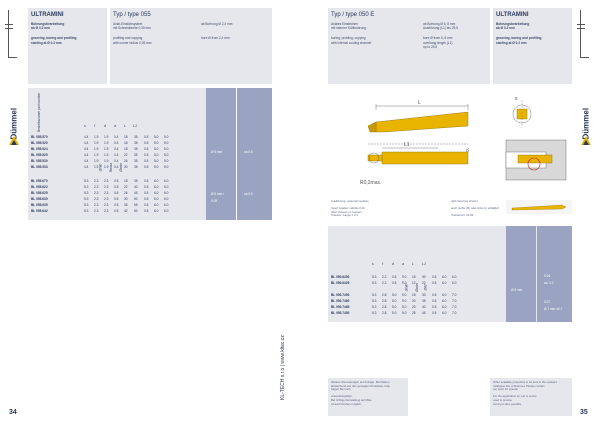  Describe the element at coordinates (132, 15) in the screenshot. I see `type-title: Typ / type 055` at that location.